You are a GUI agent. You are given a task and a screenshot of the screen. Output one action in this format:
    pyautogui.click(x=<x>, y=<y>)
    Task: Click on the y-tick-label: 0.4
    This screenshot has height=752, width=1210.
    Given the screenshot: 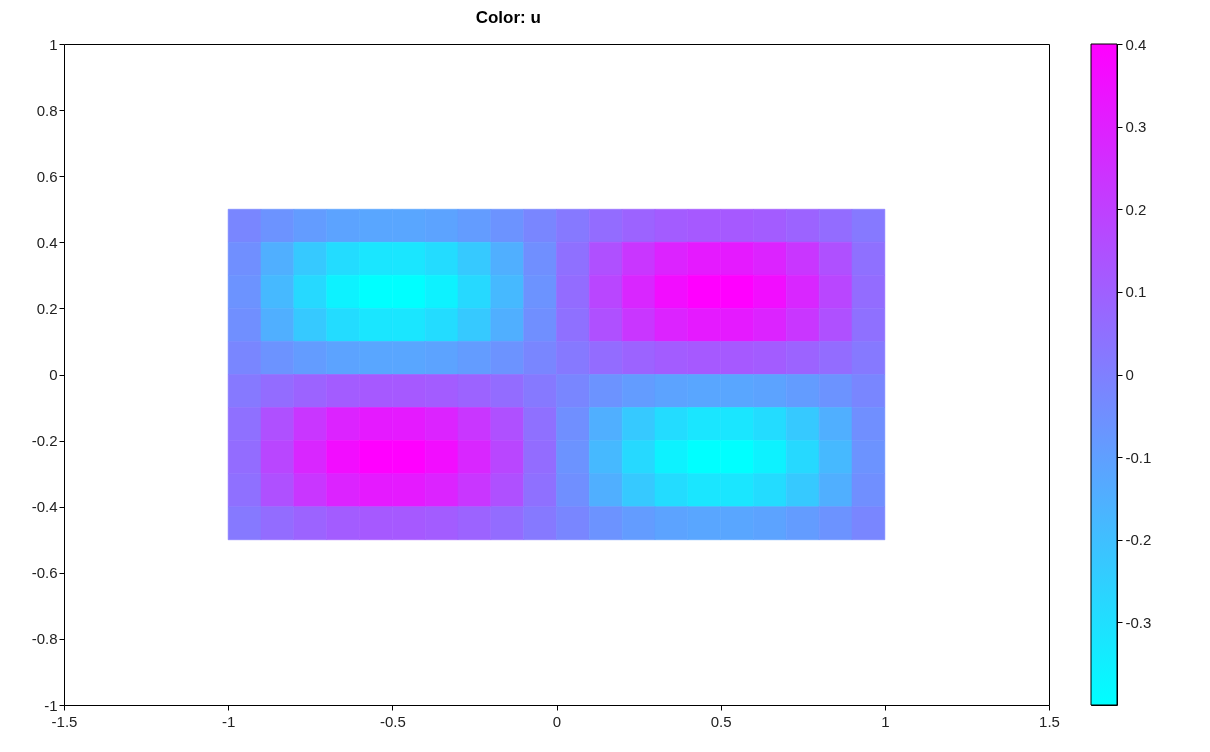 What is the action you would take?
    pyautogui.click(x=47, y=242)
    